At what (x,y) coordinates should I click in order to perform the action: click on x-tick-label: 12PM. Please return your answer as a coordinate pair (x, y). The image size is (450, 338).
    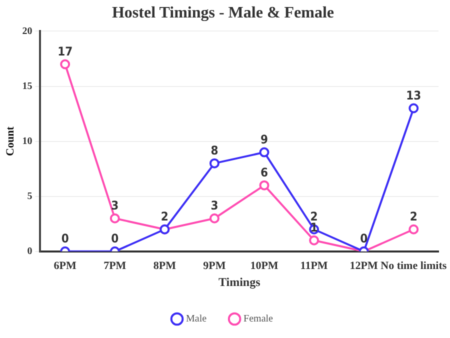
    Looking at the image, I should click on (364, 266).